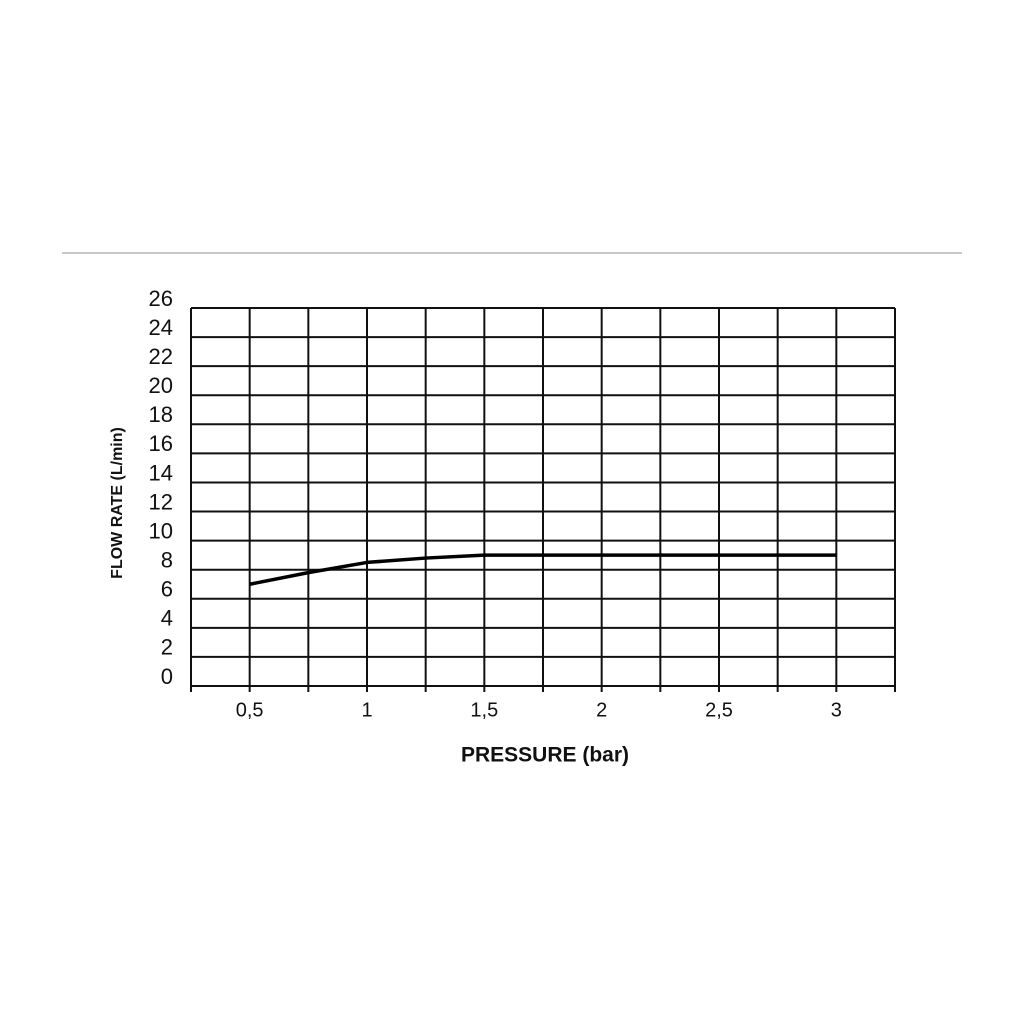 The height and width of the screenshot is (1024, 1024). What do you see at coordinates (601, 710) in the screenshot?
I see `x-tick-label: 2` at bounding box center [601, 710].